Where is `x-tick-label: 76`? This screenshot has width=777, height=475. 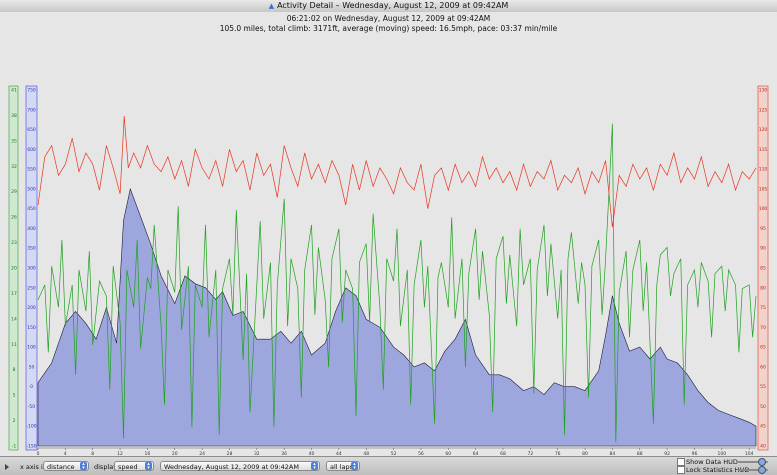
x-tick-label: 76 is located at coordinates (558, 453).